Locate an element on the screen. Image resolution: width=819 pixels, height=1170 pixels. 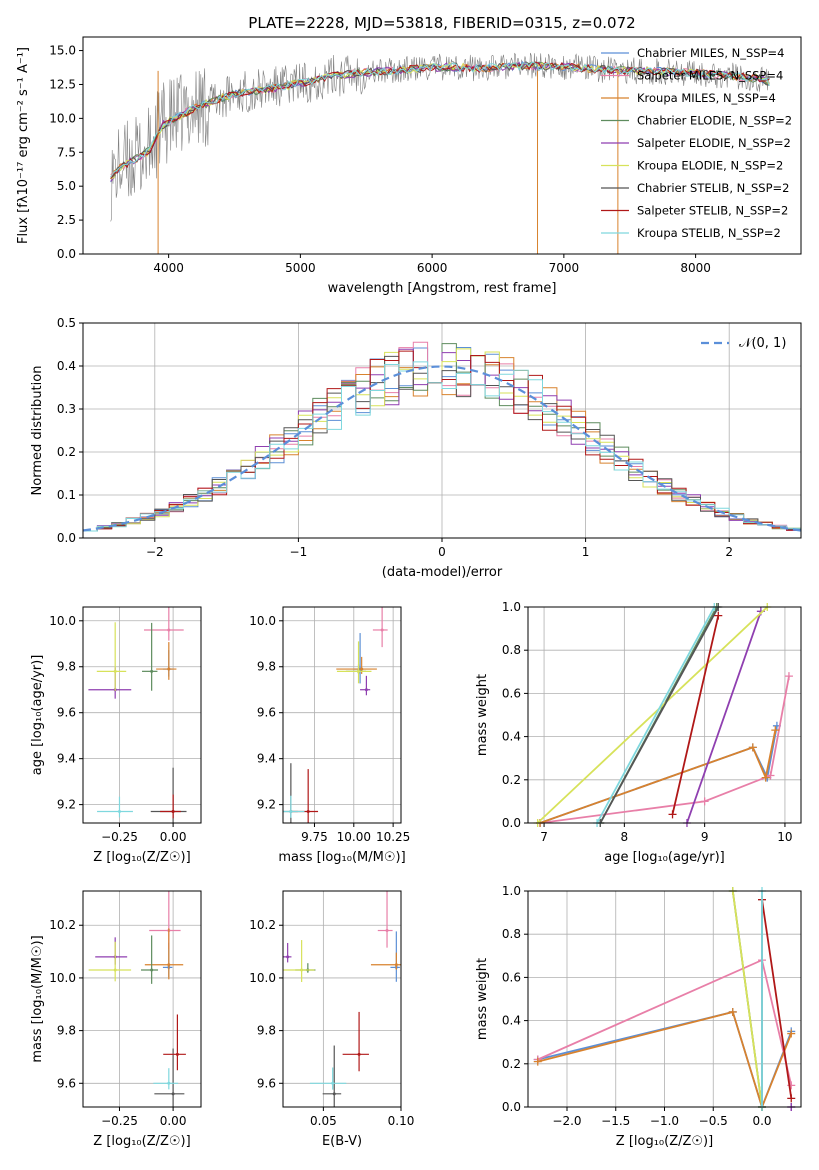
mass_vs_Z-frame is located at coordinates (142, 999).